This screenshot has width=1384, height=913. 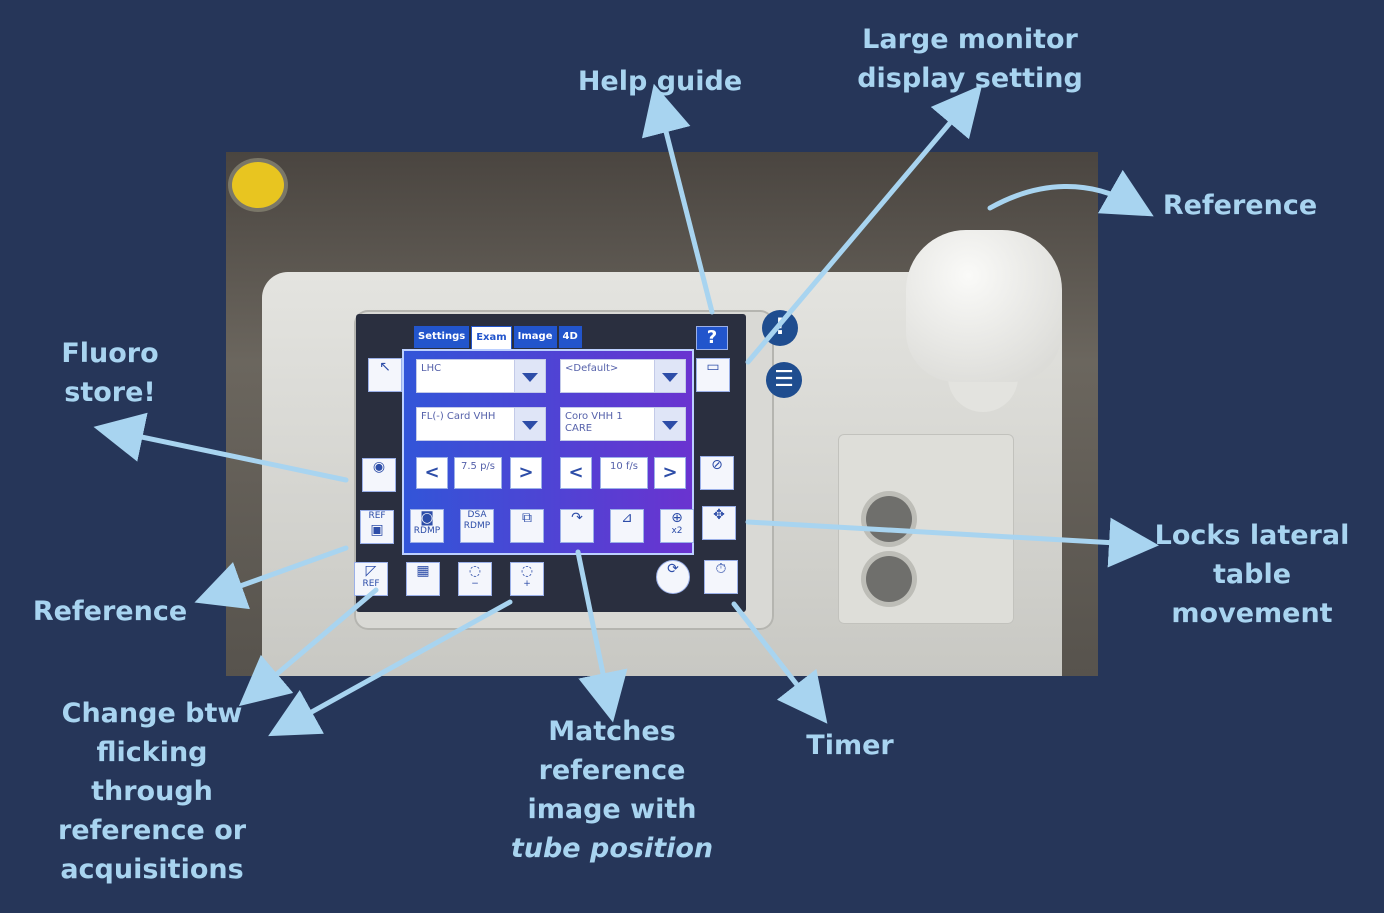 What do you see at coordinates (623, 424) in the screenshot?
I see `acq-program-field: Coro VHH 1 CARE` at bounding box center [623, 424].